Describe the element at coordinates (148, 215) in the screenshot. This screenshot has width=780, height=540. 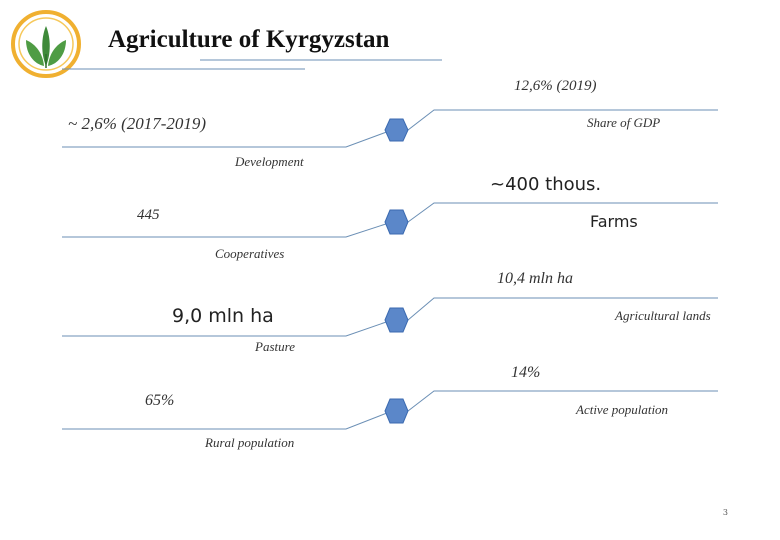
I see `row2-left-value: 445` at that location.